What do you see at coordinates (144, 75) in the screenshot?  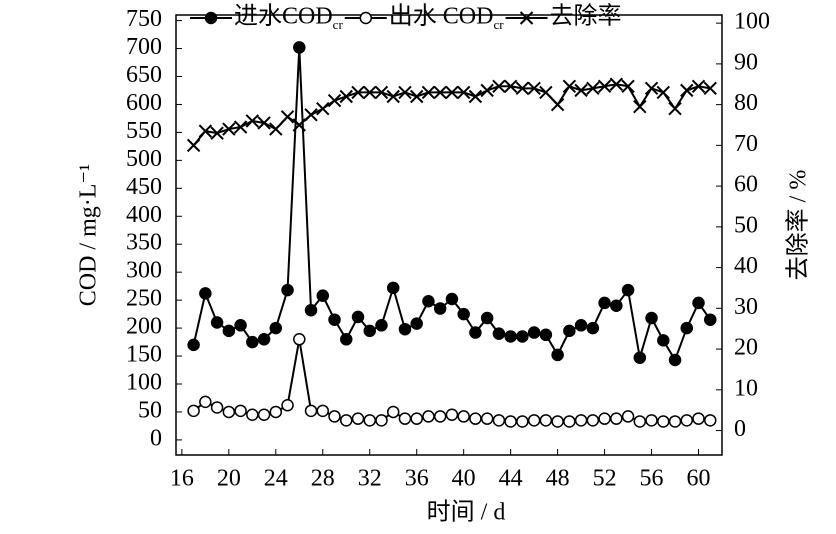 I see `y-tick-label: 650` at bounding box center [144, 75].